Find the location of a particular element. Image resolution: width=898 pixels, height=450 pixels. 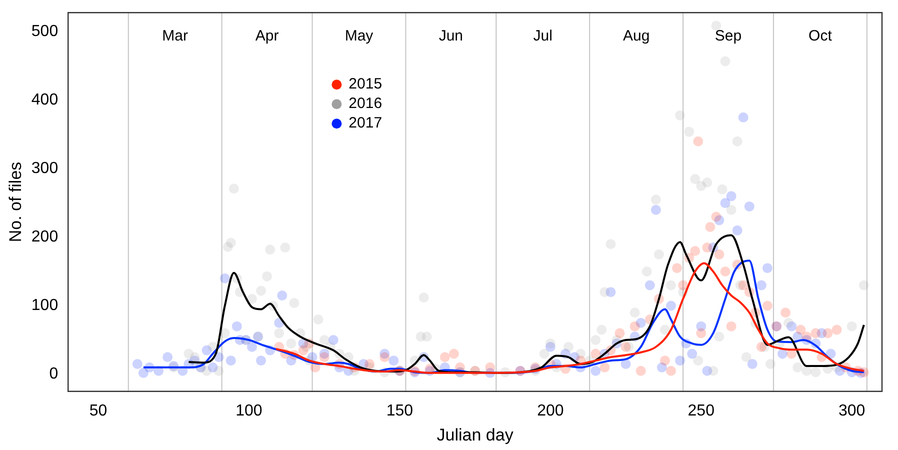

y-tick-label: 400 is located at coordinates (44, 100).